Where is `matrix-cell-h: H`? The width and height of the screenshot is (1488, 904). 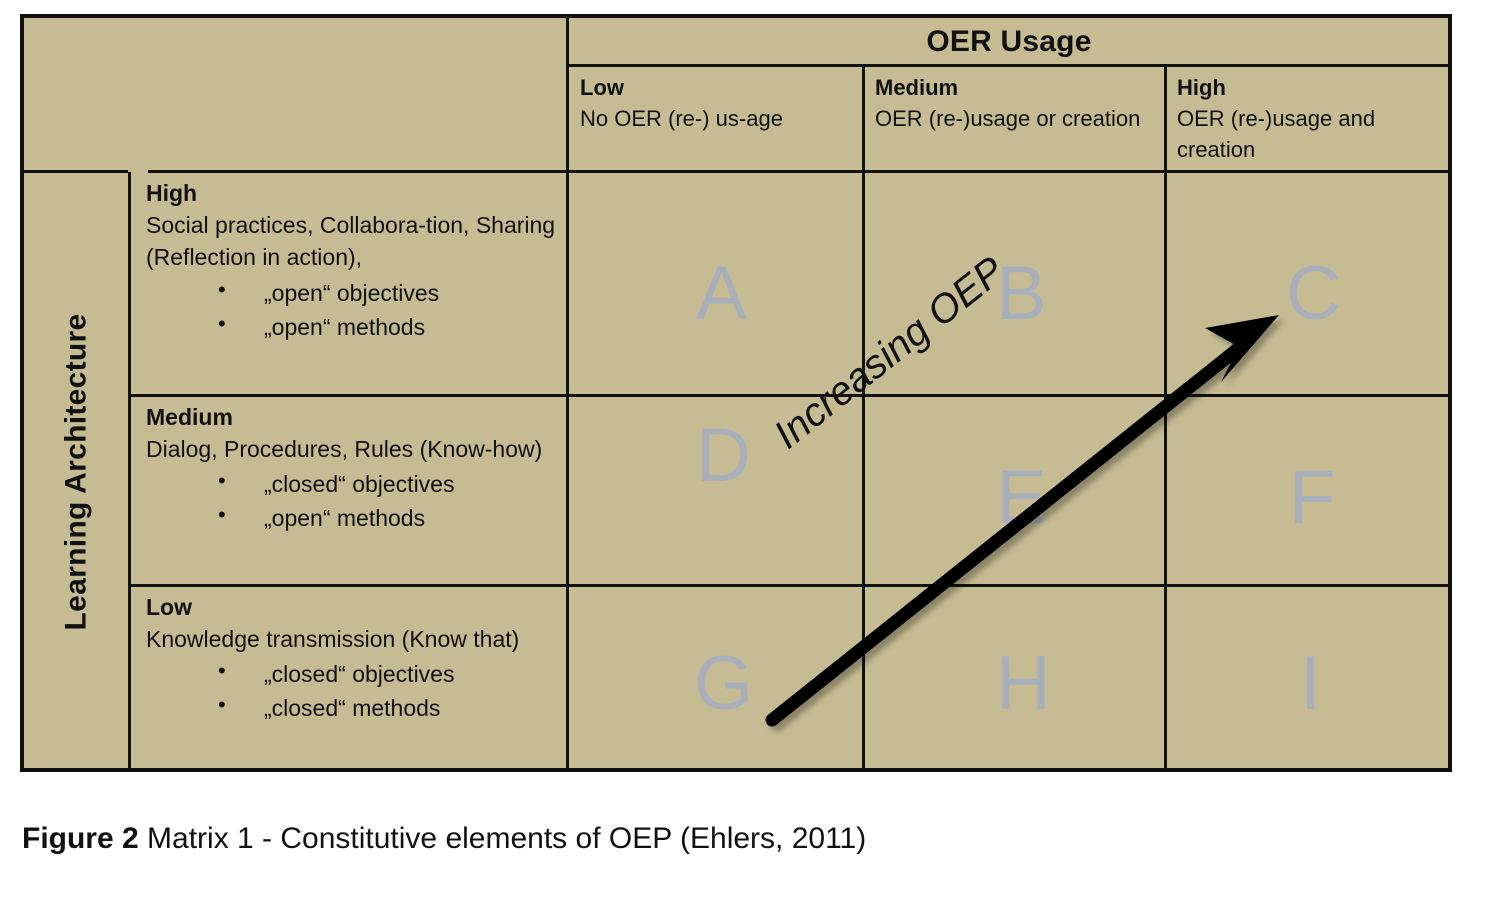 matrix-cell-h: H is located at coordinates (1023, 683).